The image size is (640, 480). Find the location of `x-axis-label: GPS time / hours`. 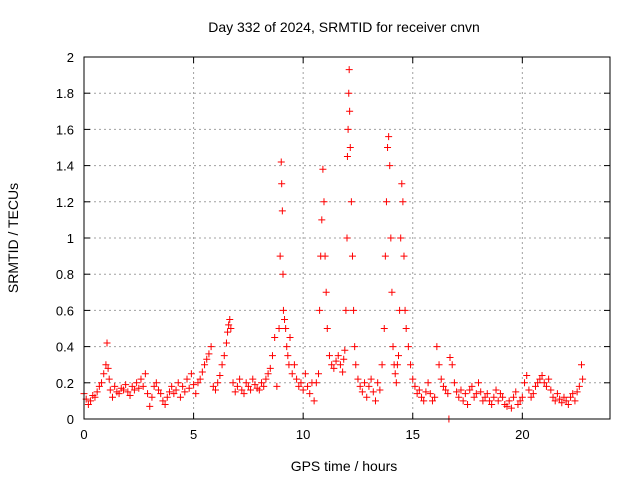

x-axis-label: GPS time / hours is located at coordinates (344, 466).